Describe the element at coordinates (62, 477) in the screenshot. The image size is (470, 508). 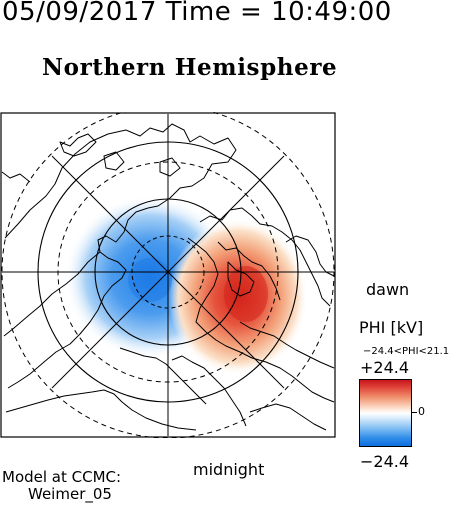
I see `model-credit-line1: Model at CCMC:` at that location.